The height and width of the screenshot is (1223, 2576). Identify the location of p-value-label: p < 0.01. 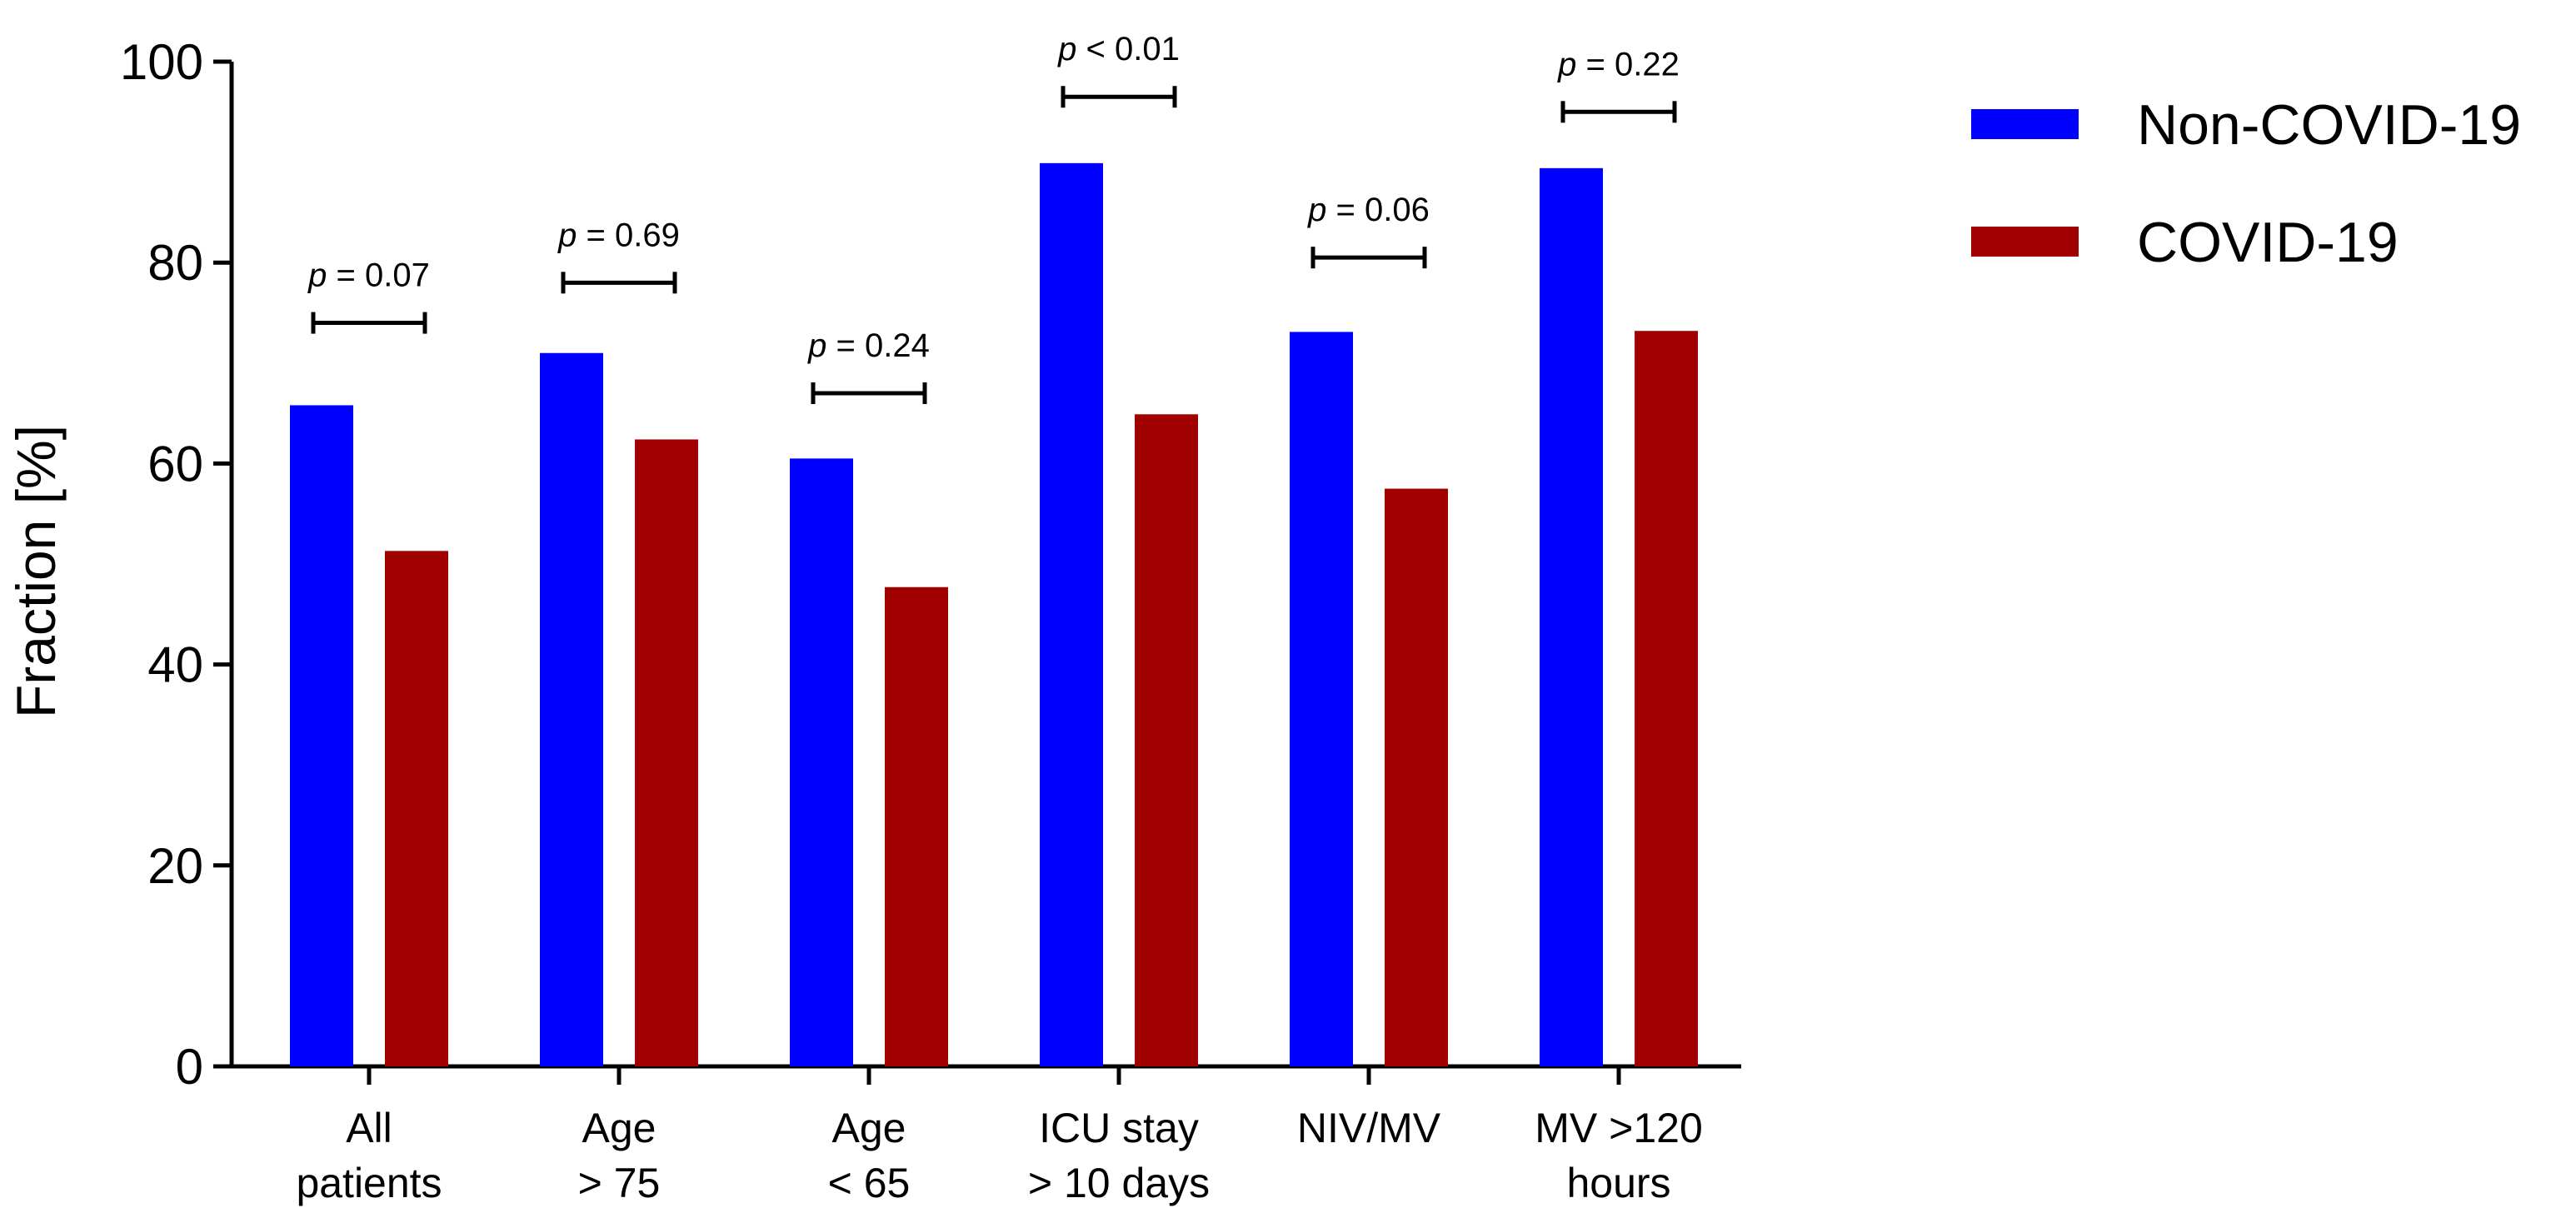
(1118, 49).